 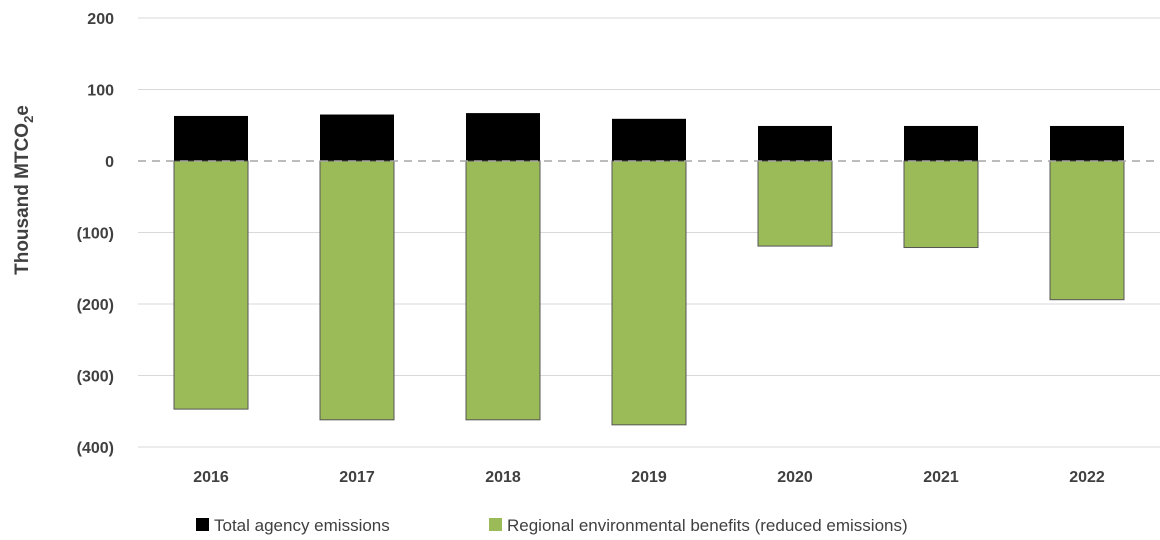 What do you see at coordinates (22, 110) in the screenshot?
I see `y-axis-label-tail: e` at bounding box center [22, 110].